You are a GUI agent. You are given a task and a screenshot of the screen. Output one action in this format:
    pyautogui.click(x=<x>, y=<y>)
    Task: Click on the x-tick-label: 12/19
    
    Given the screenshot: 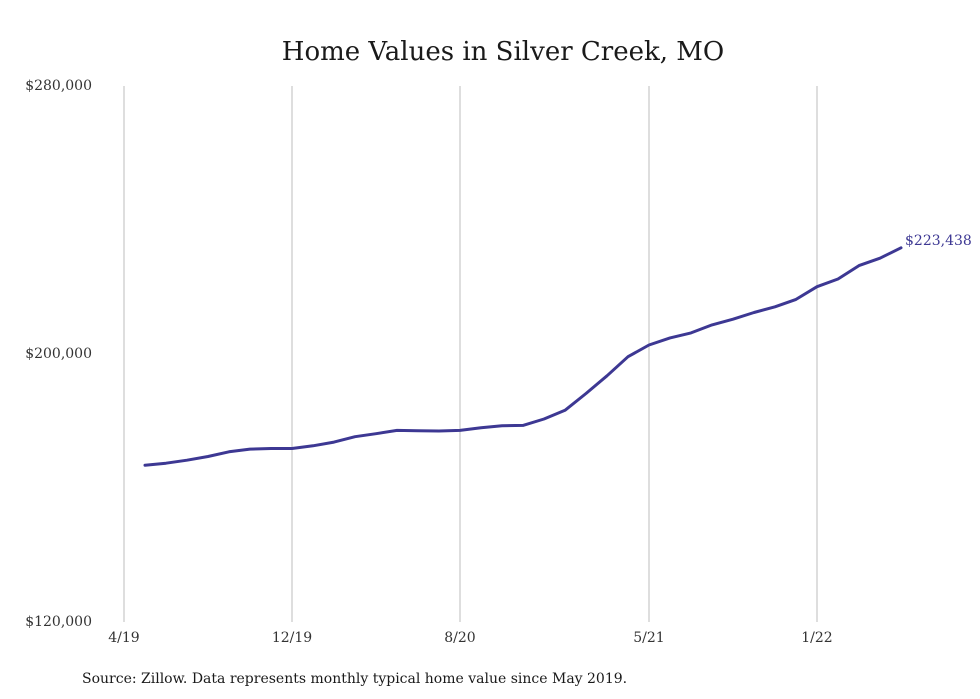 What is the action you would take?
    pyautogui.click(x=292, y=638)
    